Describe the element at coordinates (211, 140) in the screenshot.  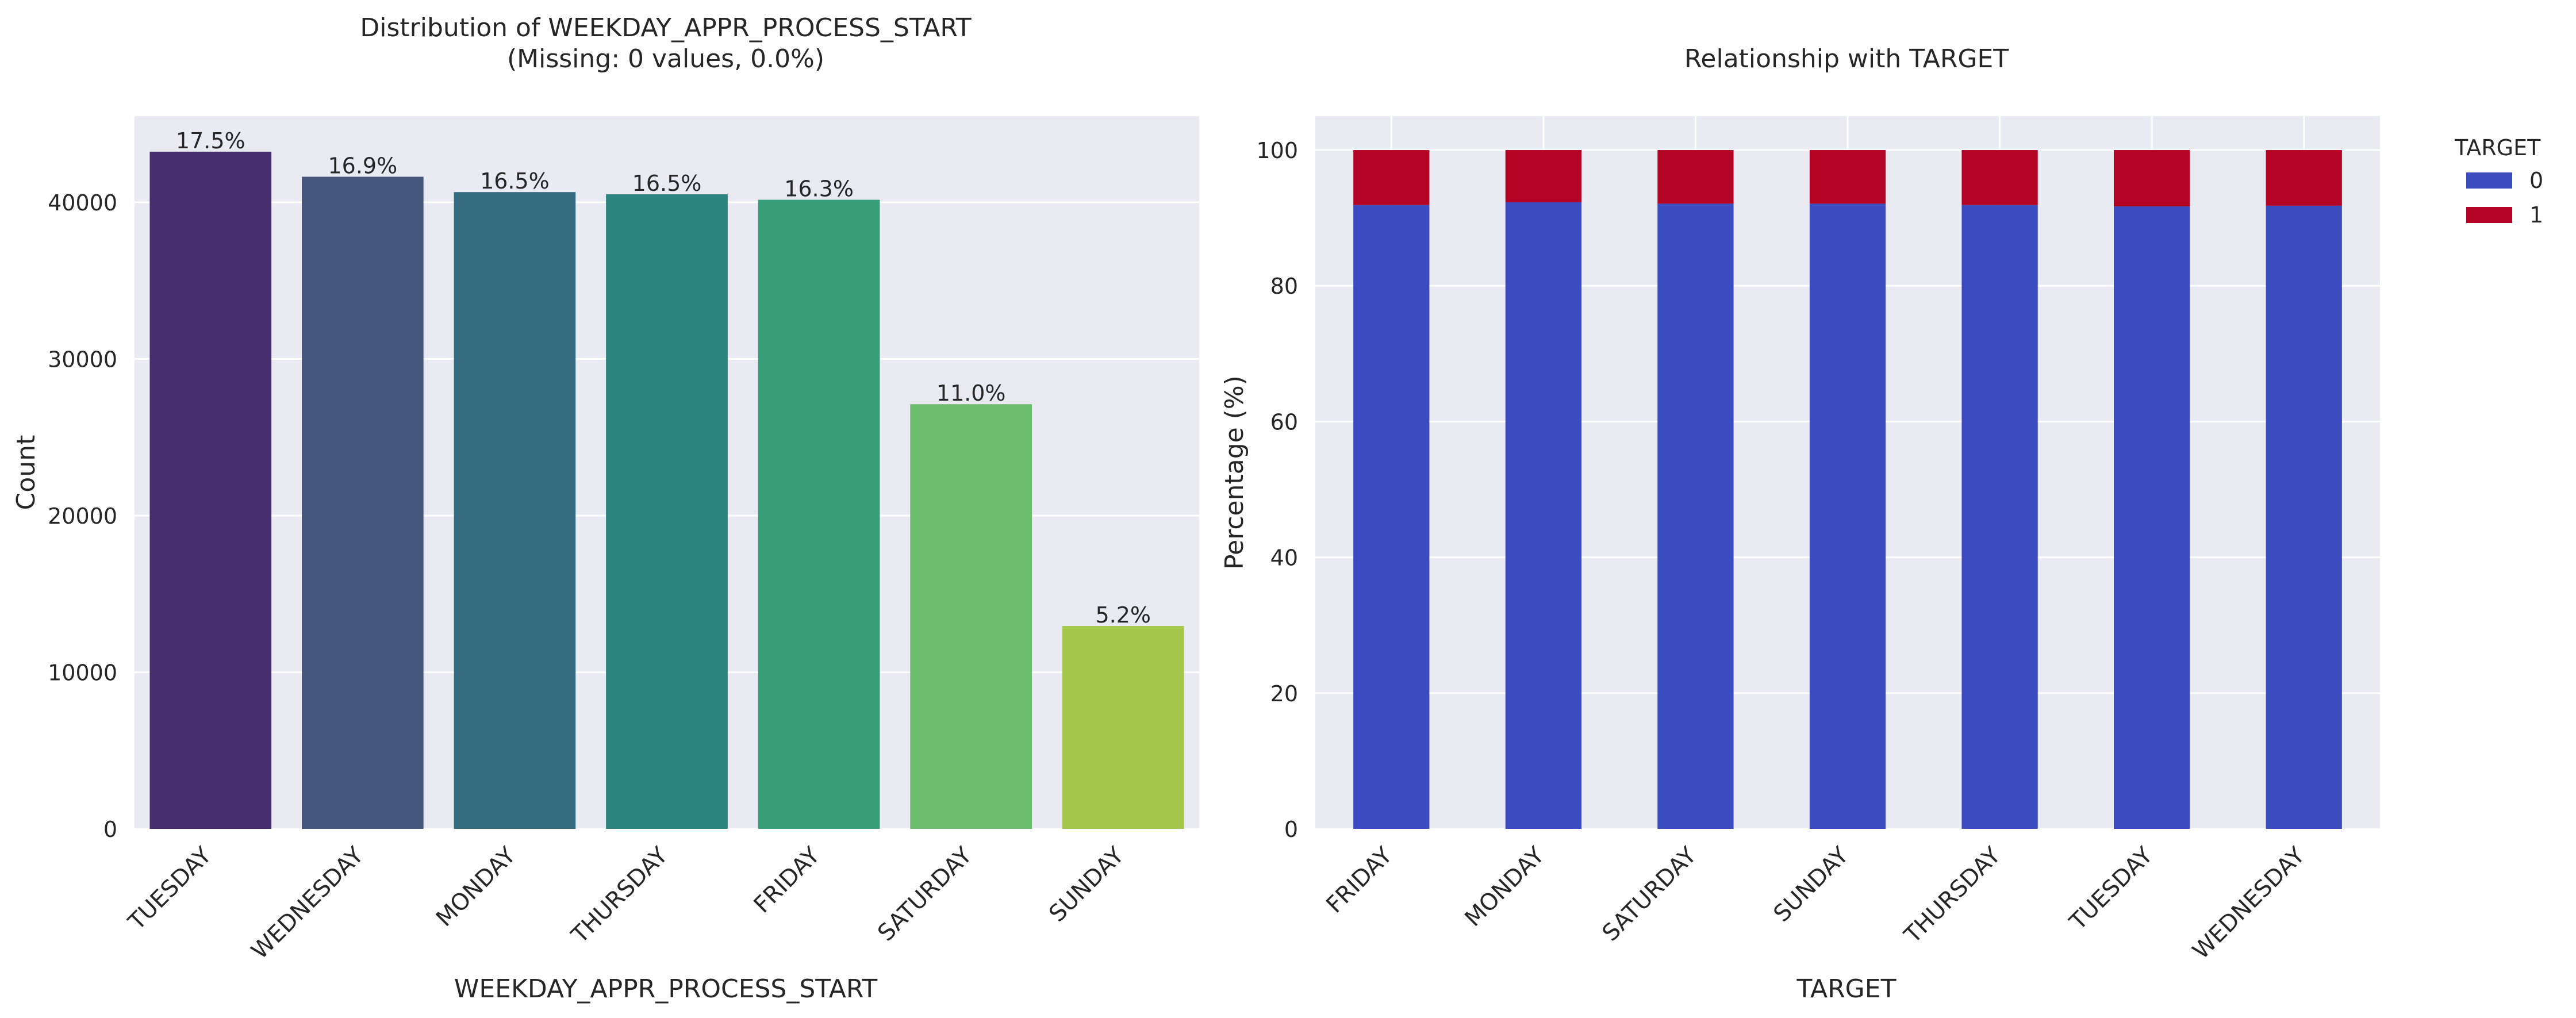
I see `bar-label-tuesday: 17.5%` at that location.